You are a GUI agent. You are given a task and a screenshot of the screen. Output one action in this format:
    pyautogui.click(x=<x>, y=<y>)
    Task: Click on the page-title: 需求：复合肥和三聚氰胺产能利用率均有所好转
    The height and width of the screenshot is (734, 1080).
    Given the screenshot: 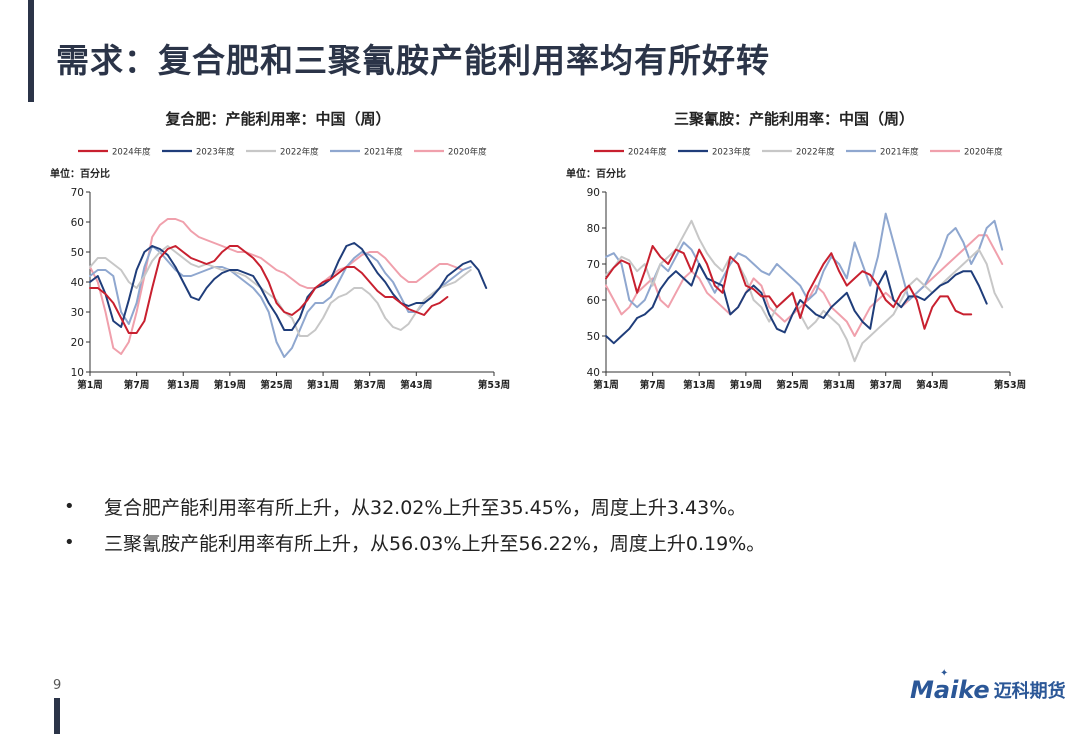 What is the action you would take?
    pyautogui.click(x=413, y=60)
    